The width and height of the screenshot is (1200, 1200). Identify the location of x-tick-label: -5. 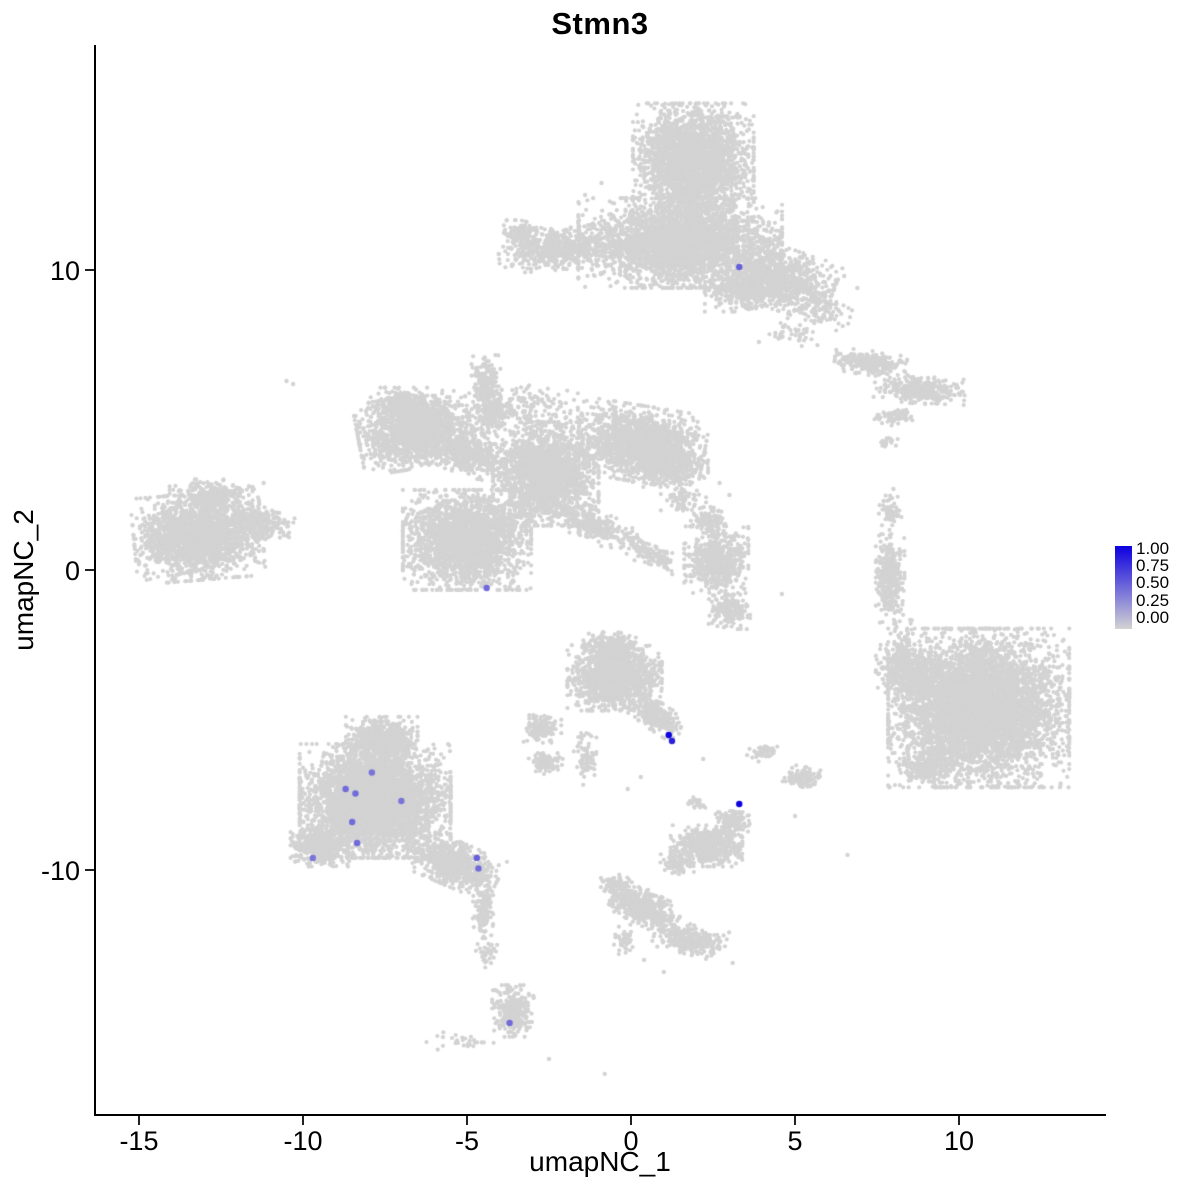
(466, 1141).